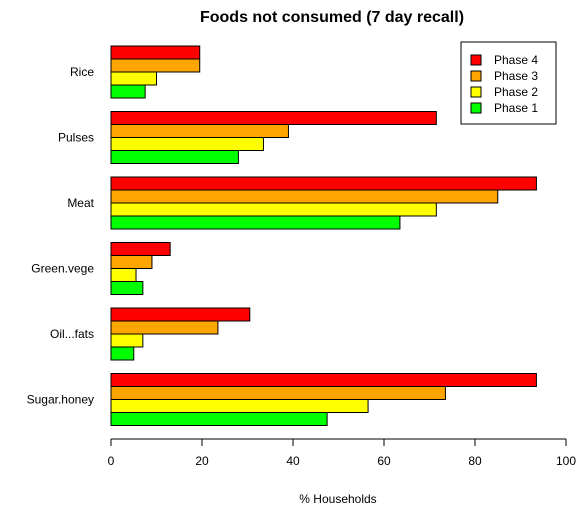  Describe the element at coordinates (72, 334) in the screenshot. I see `category-label-oil-fats: Oil...fats` at that location.